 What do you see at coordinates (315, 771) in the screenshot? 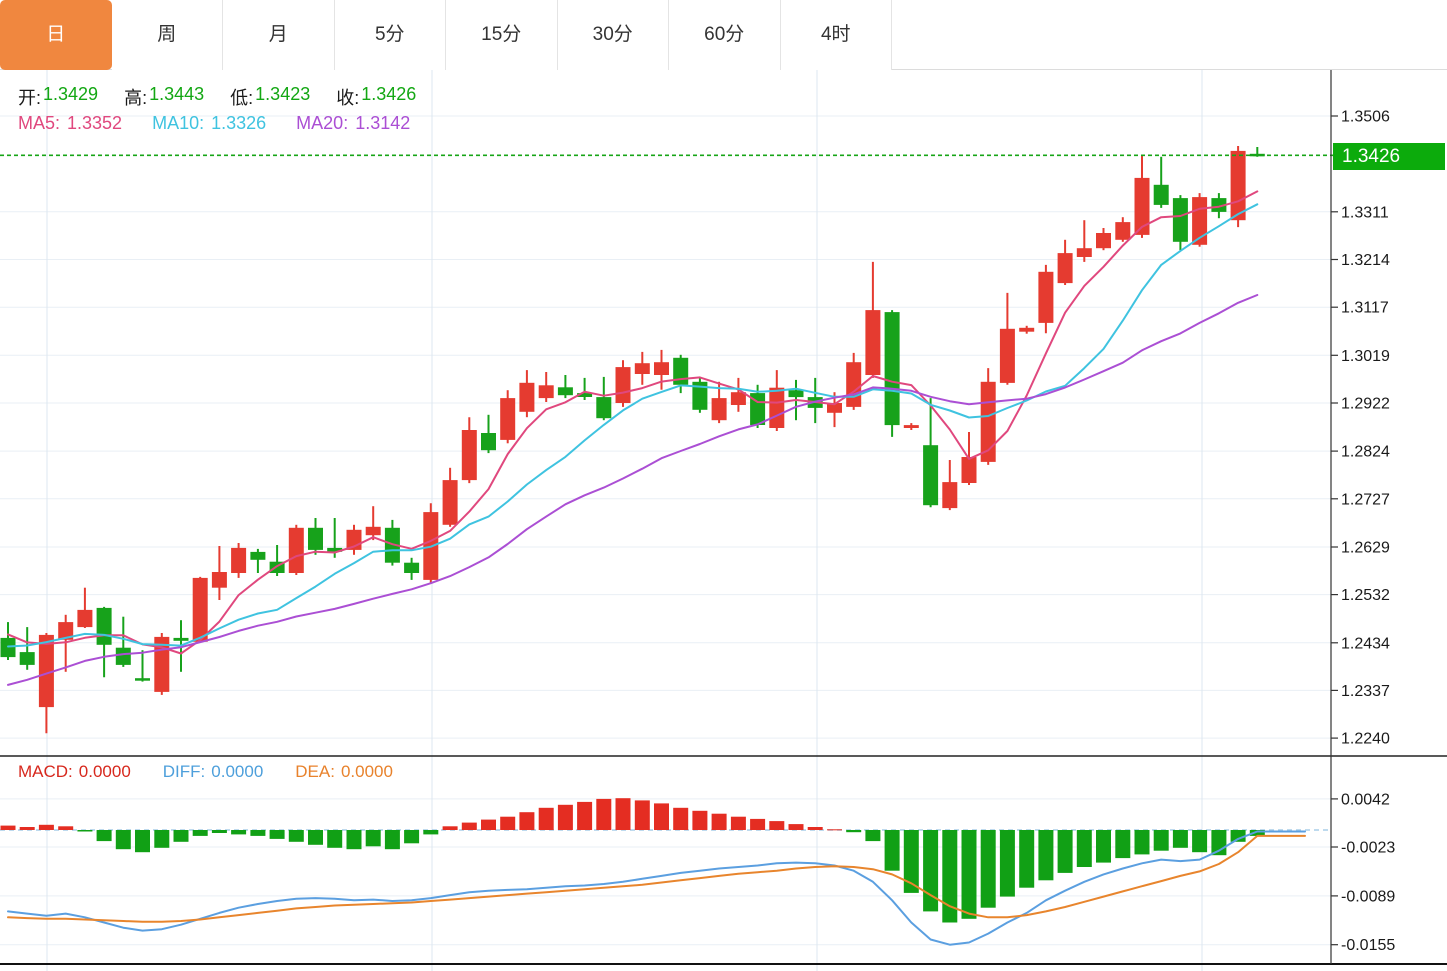
I see `dea-label: DEA:` at bounding box center [315, 771].